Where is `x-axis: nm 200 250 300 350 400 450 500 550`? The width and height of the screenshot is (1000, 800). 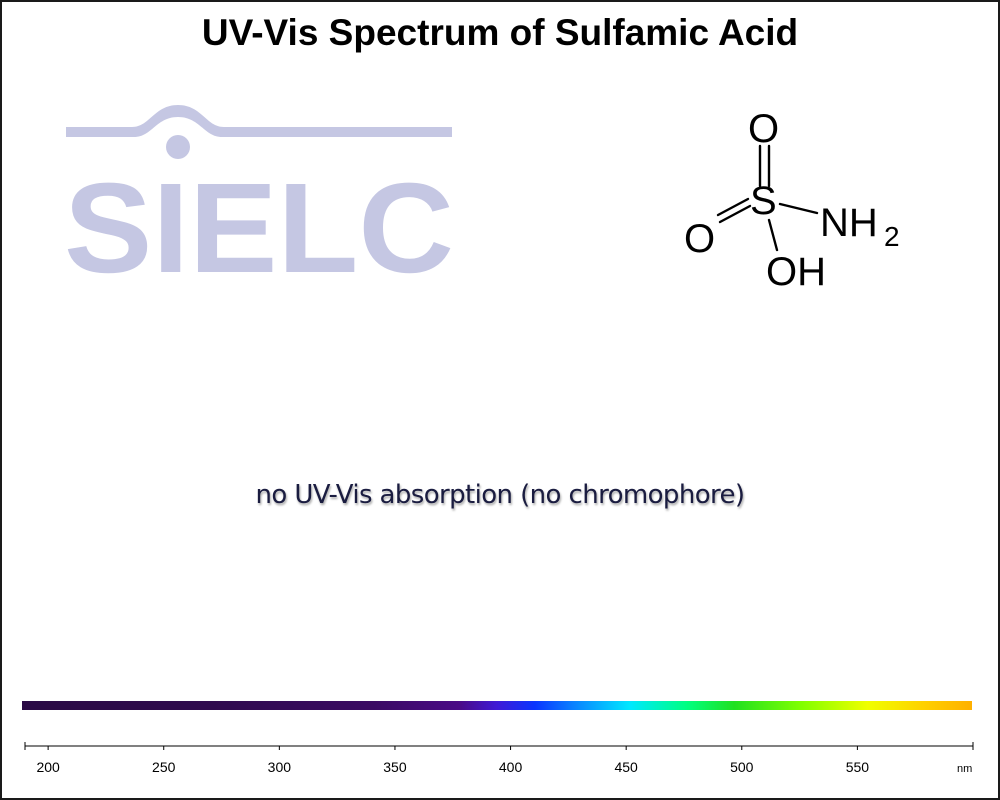 x-axis: nm 200 250 300 350 400 450 500 550 is located at coordinates (499, 758).